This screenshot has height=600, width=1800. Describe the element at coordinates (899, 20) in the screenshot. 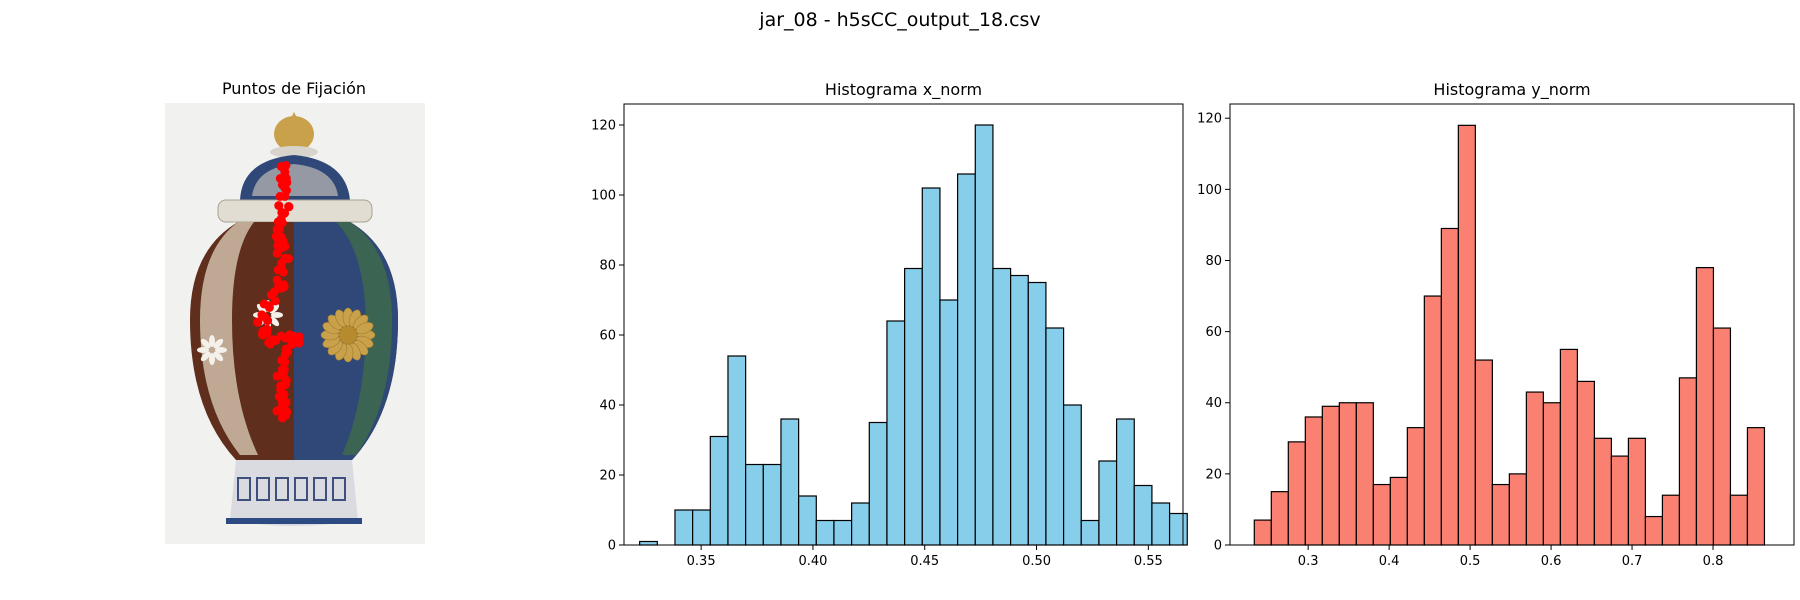

I see `figure-suptitle: jar_08 - h5sCC_output_18.csv` at that location.